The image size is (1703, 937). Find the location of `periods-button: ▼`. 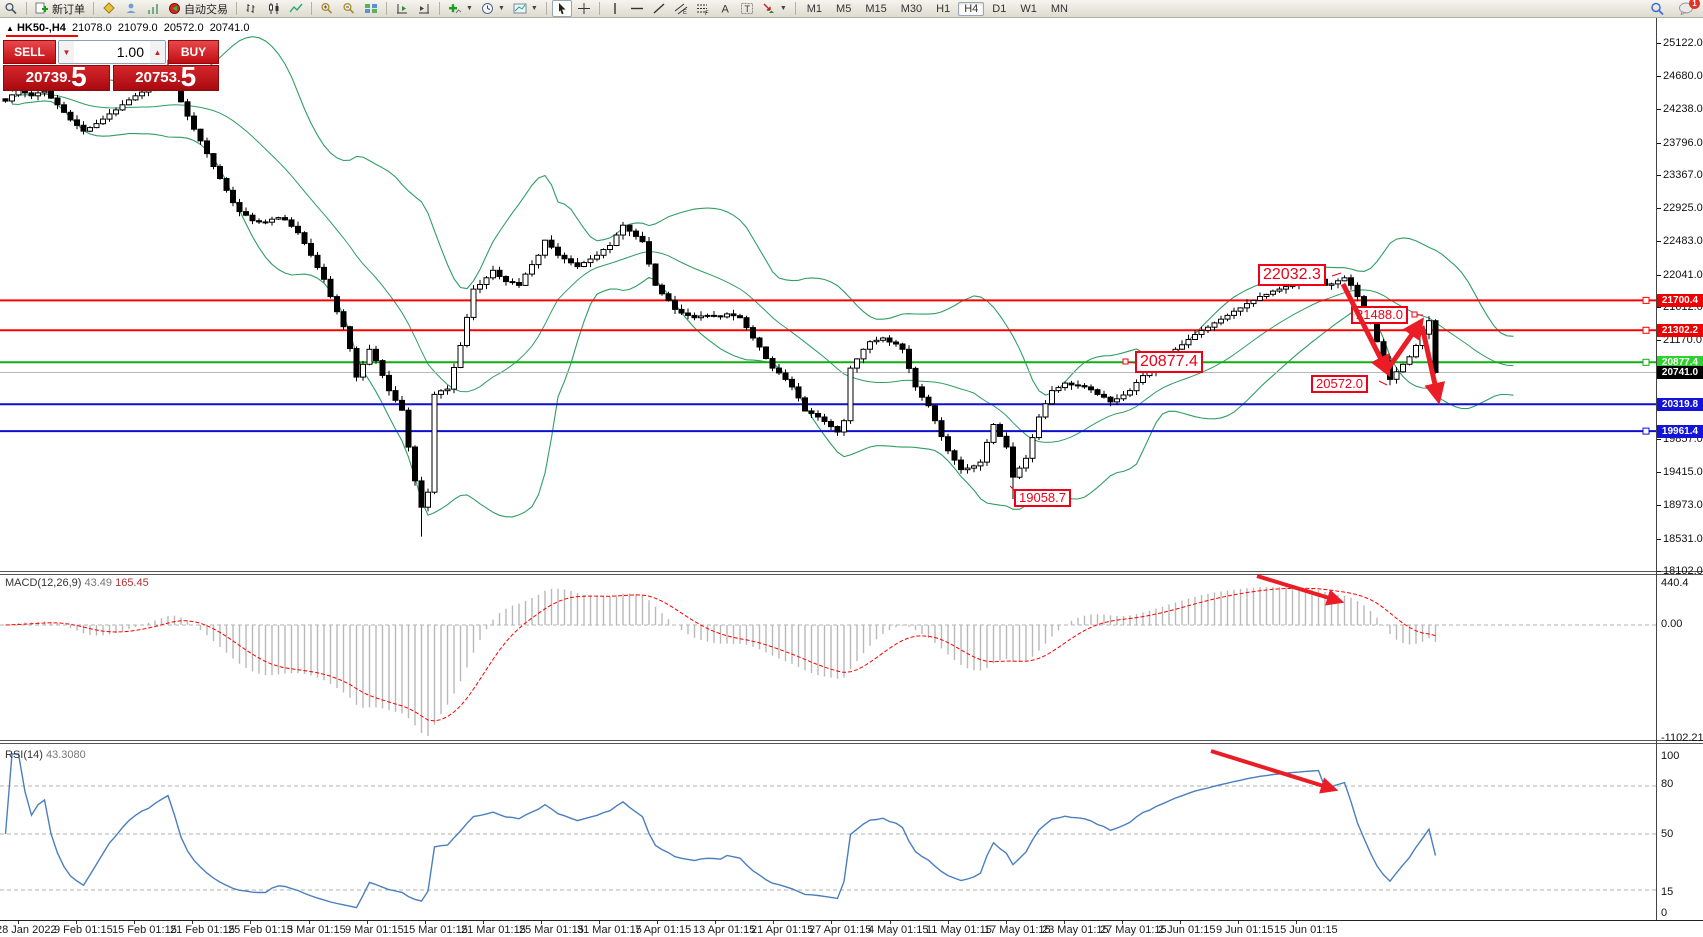

periods-button: ▼ is located at coordinates (493, 8).